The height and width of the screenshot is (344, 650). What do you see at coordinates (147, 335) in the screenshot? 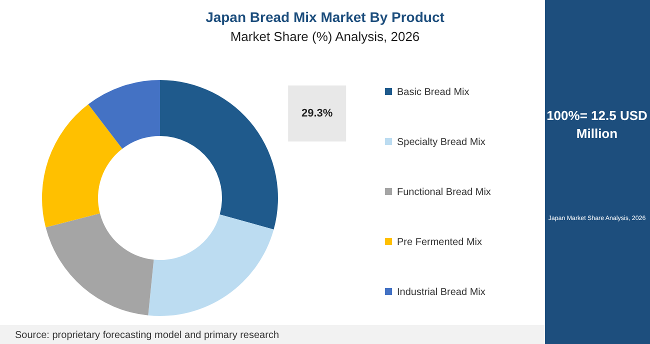
I see `source-note: Source: proprietary forecasting model and primary research` at bounding box center [147, 335].